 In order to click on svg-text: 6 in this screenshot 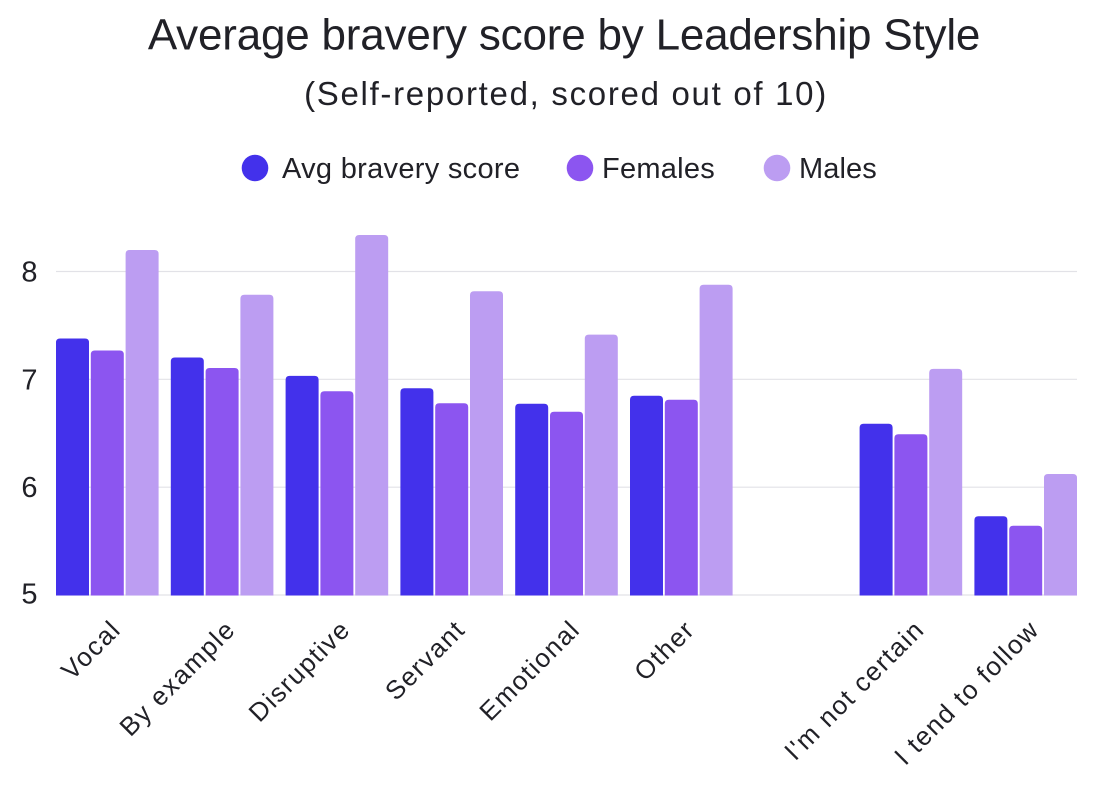, I will do `click(29, 488)`.